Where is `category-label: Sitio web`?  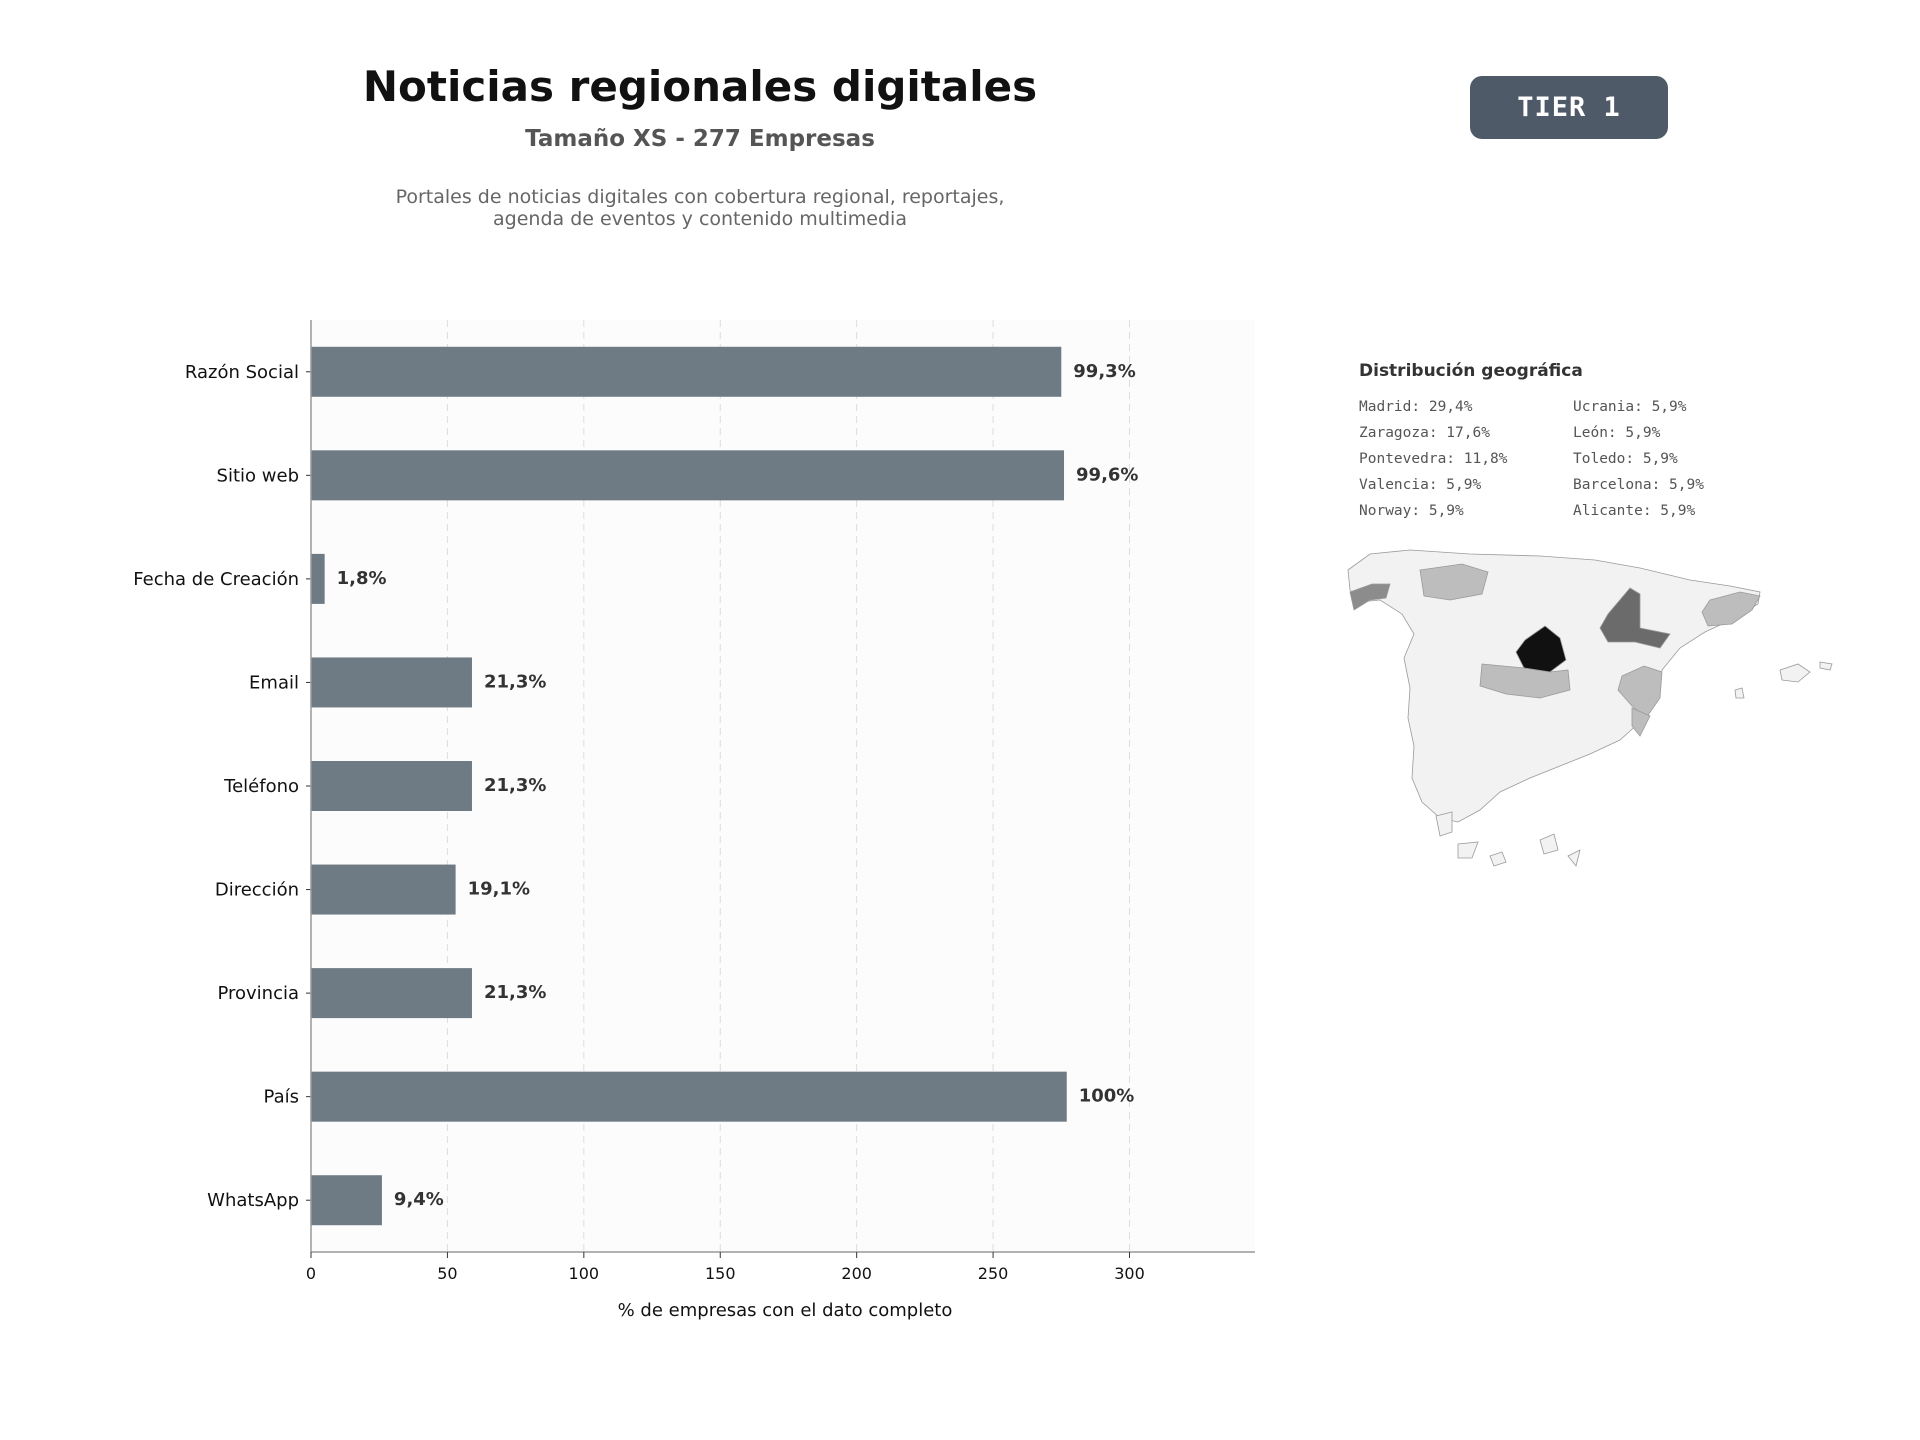 category-label: Sitio web is located at coordinates (258, 475).